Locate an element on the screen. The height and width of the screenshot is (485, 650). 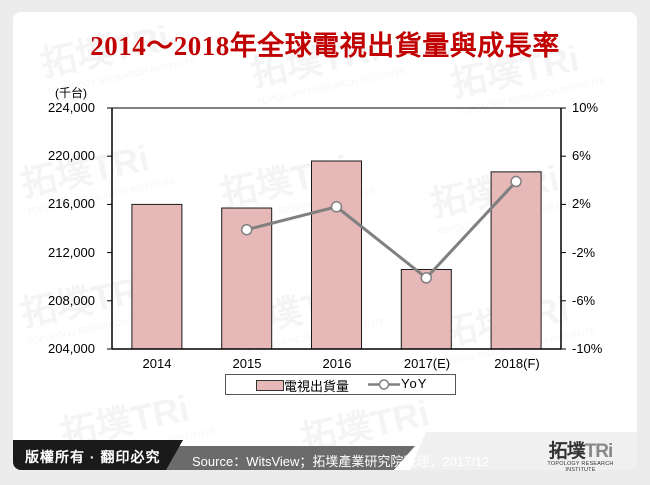
footer-logo-panel is located at coordinates (523, 451).